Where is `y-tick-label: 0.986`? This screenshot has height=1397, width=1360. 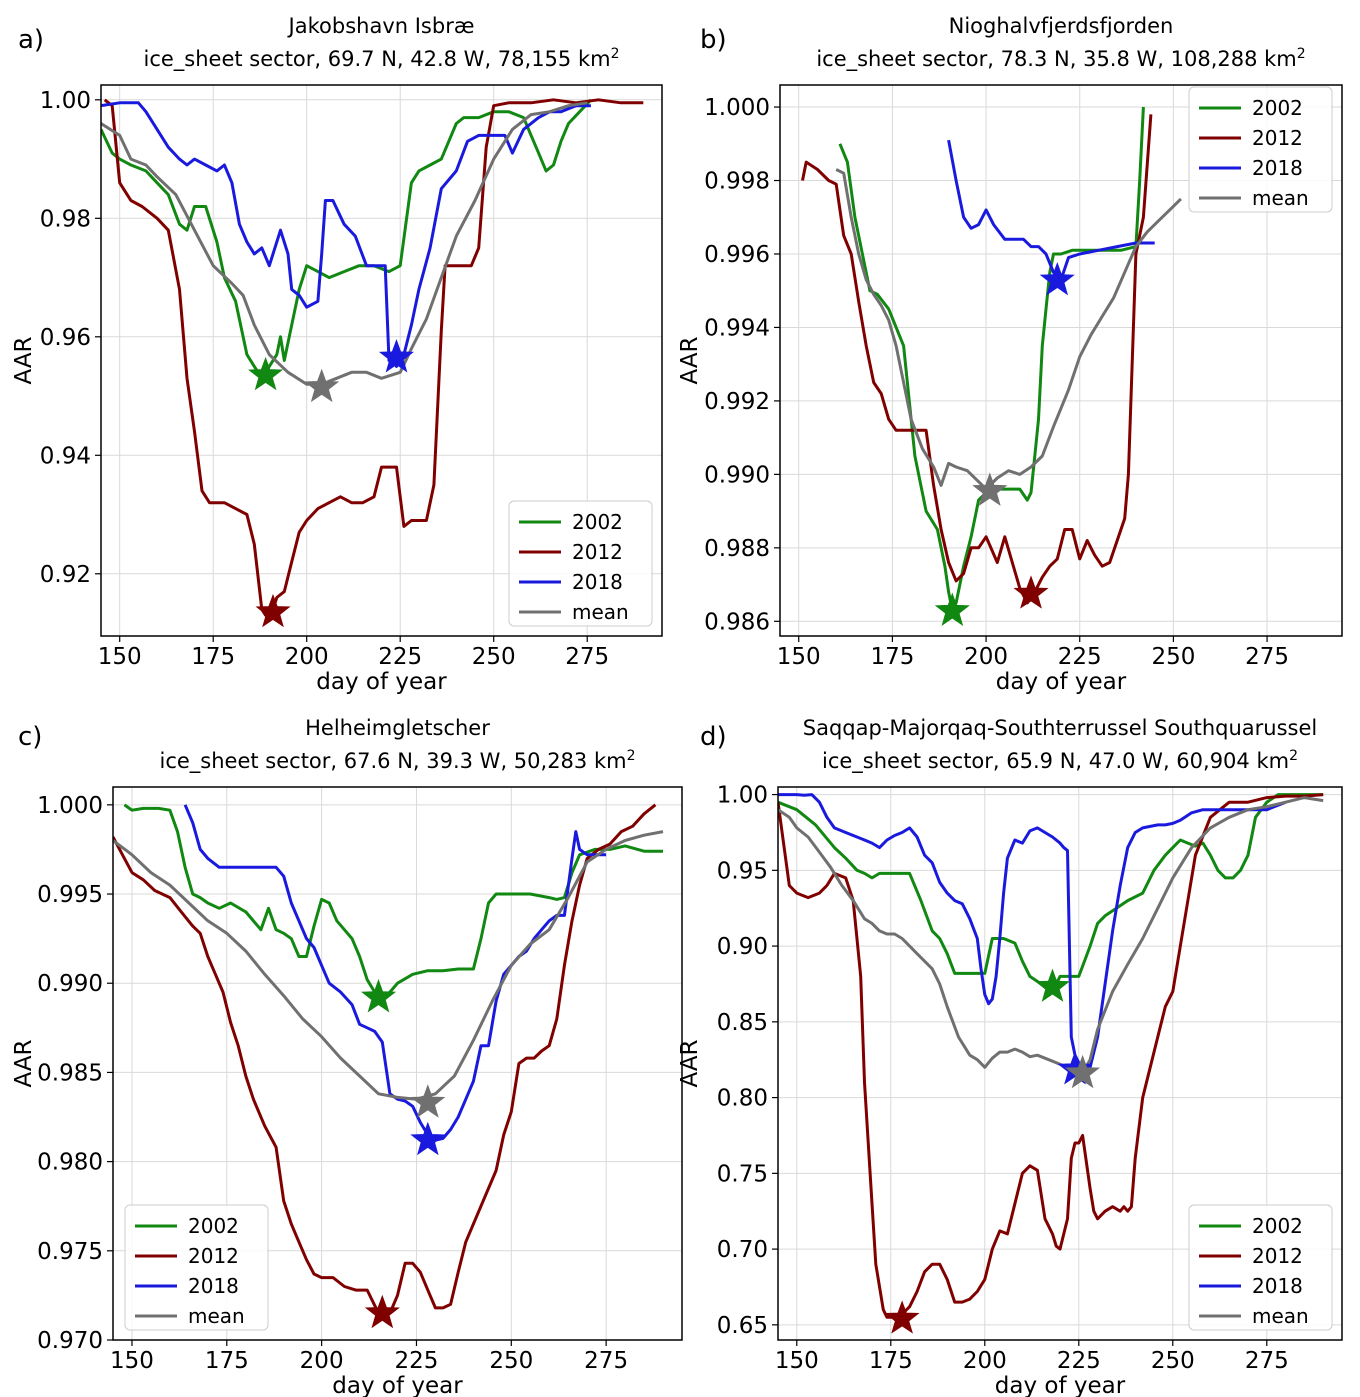 y-tick-label: 0.986 is located at coordinates (737, 622).